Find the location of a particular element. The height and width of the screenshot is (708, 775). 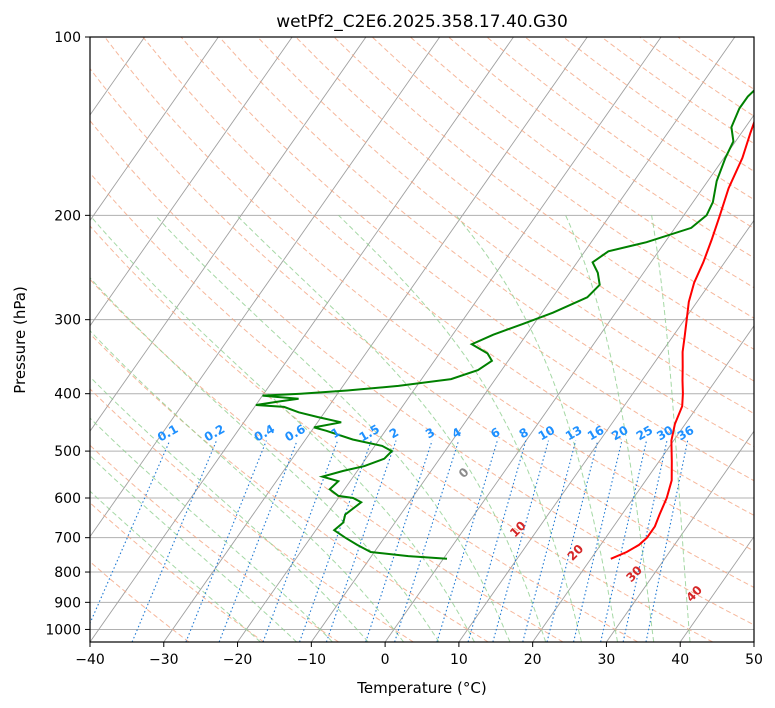

y-axis: 100 200 300 400 500 600 700 800 900 1000 is located at coordinates (67, 334).